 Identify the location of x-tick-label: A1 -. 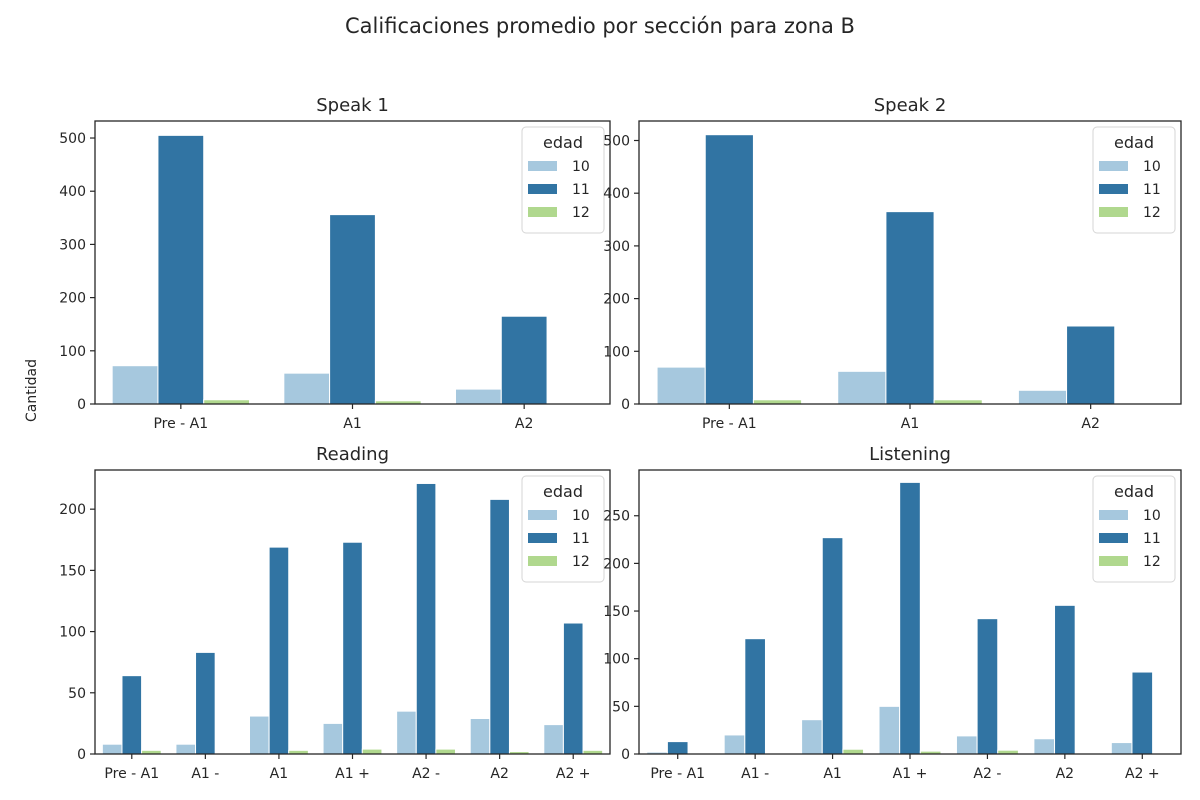
(755, 774).